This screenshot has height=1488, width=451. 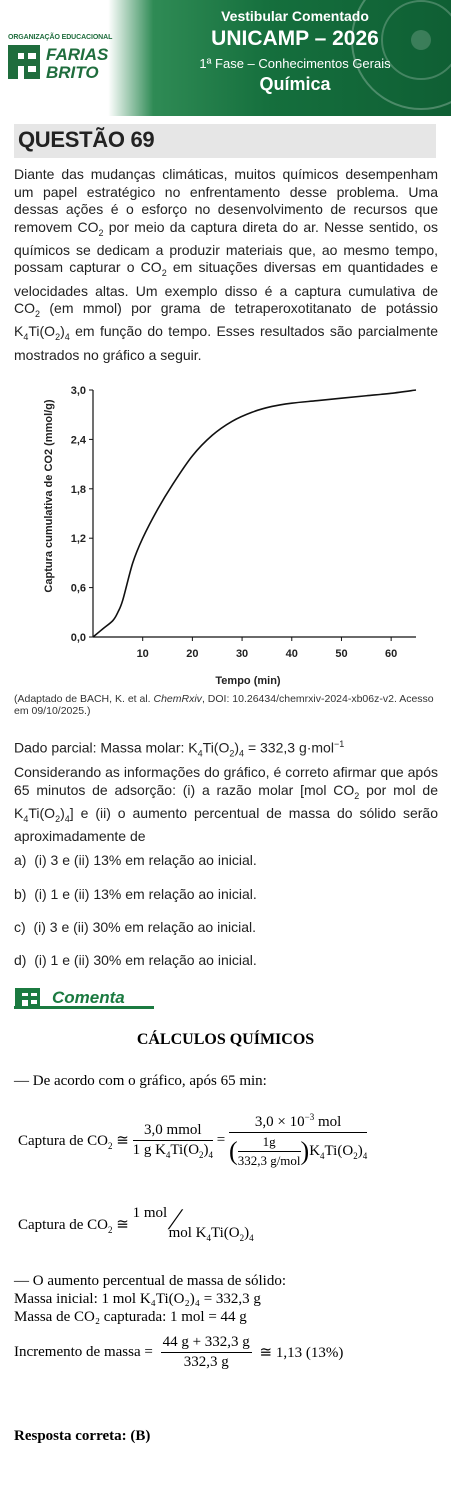 I want to click on mass-initial: Massa inicial: 1 mol K₄Ti(O₂)₄ = 332,3 g, so click(x=137, y=1299).